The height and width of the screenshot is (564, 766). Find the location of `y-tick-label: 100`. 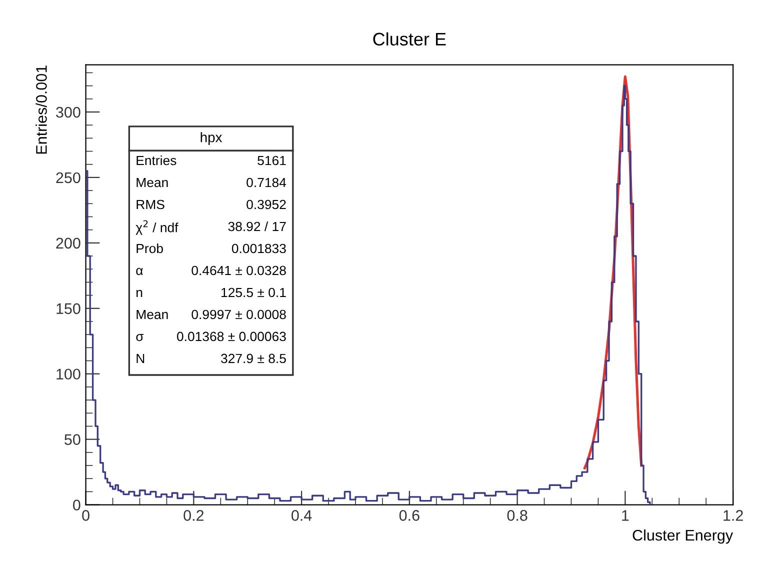

y-tick-label: 100 is located at coordinates (68, 374).